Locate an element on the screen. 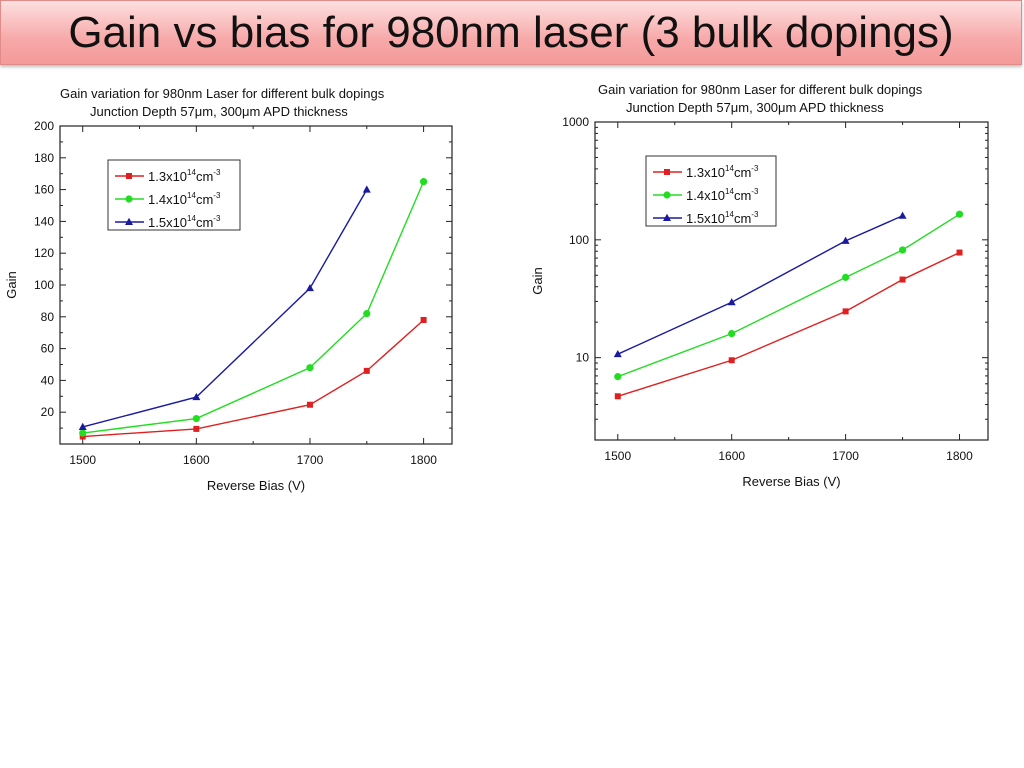  slide-title-bar is located at coordinates (511, 32).